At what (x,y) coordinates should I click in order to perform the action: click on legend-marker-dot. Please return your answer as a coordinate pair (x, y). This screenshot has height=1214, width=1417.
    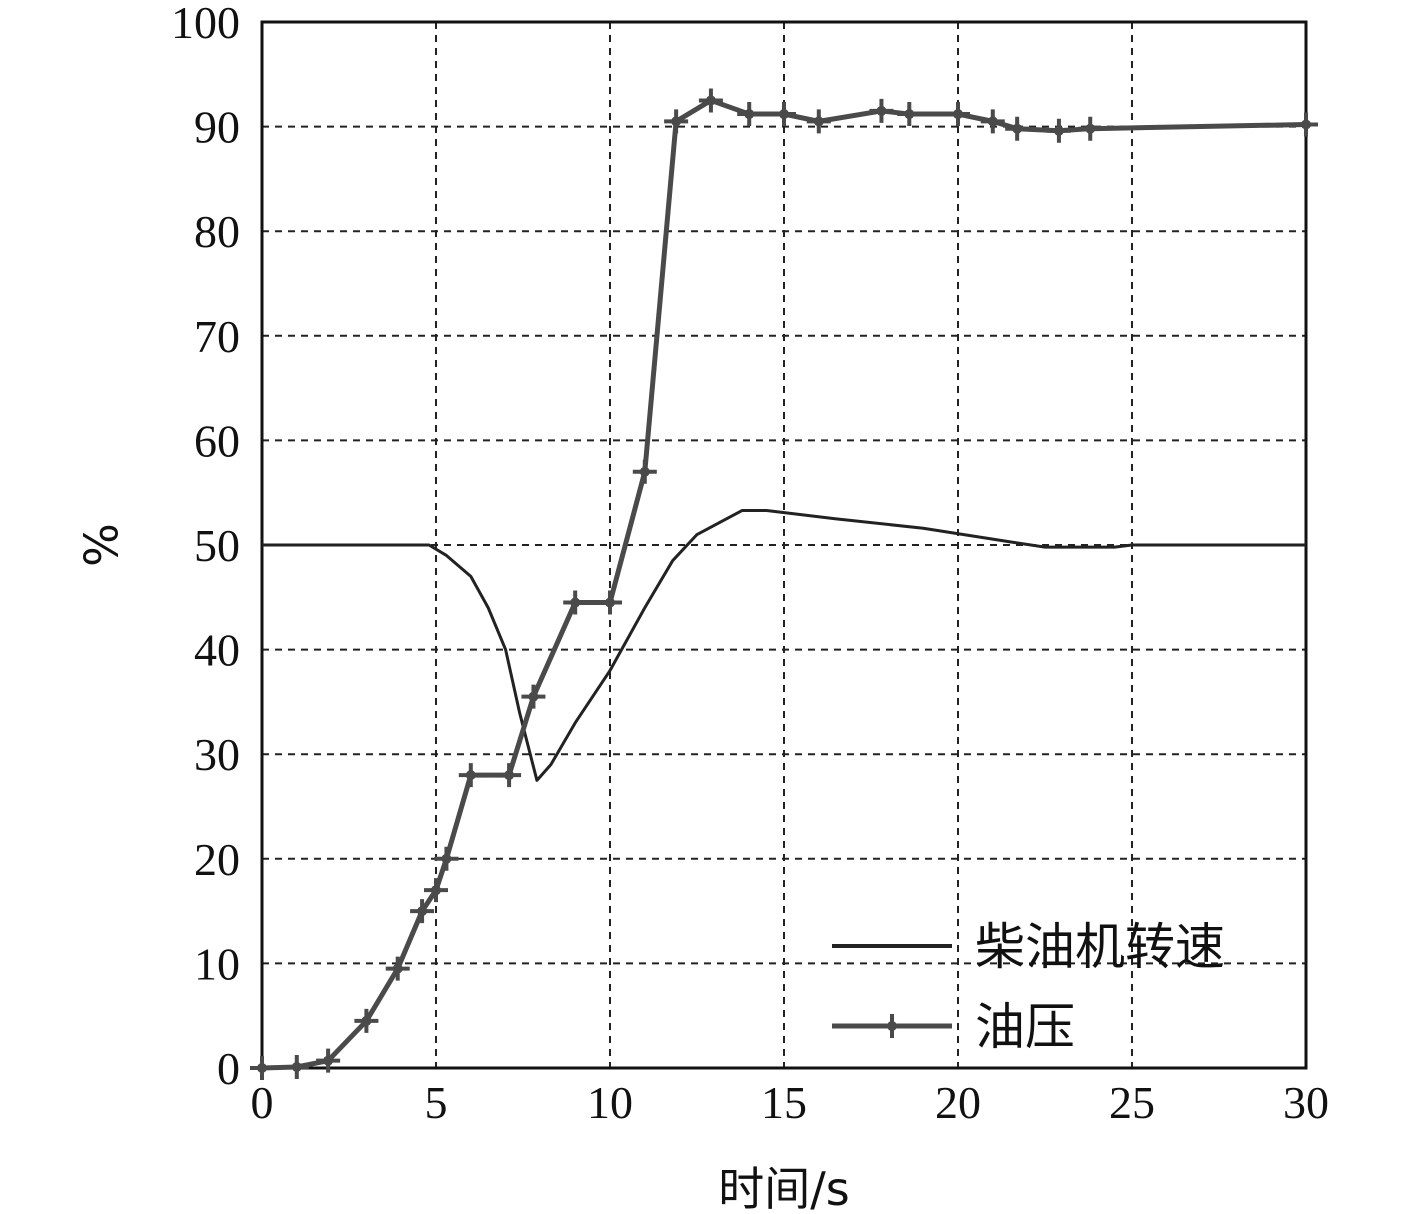
    Looking at the image, I should click on (892, 1026).